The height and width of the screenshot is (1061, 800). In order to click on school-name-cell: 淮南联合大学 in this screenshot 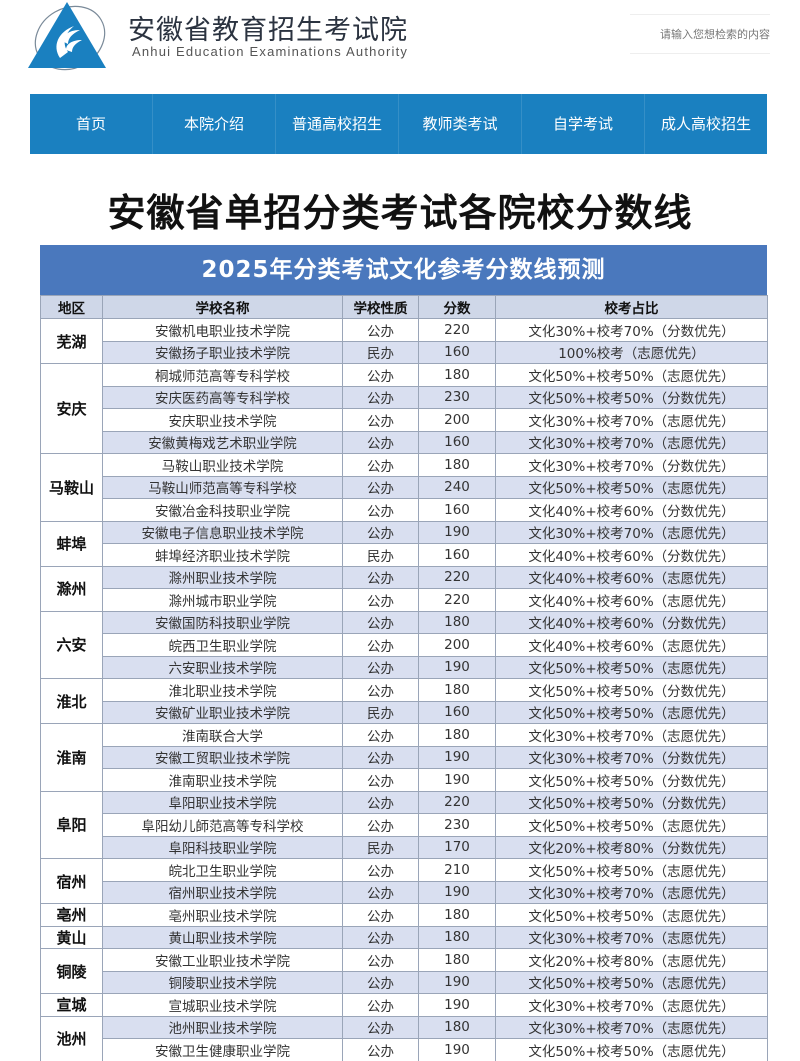, I will do `click(222, 735)`.